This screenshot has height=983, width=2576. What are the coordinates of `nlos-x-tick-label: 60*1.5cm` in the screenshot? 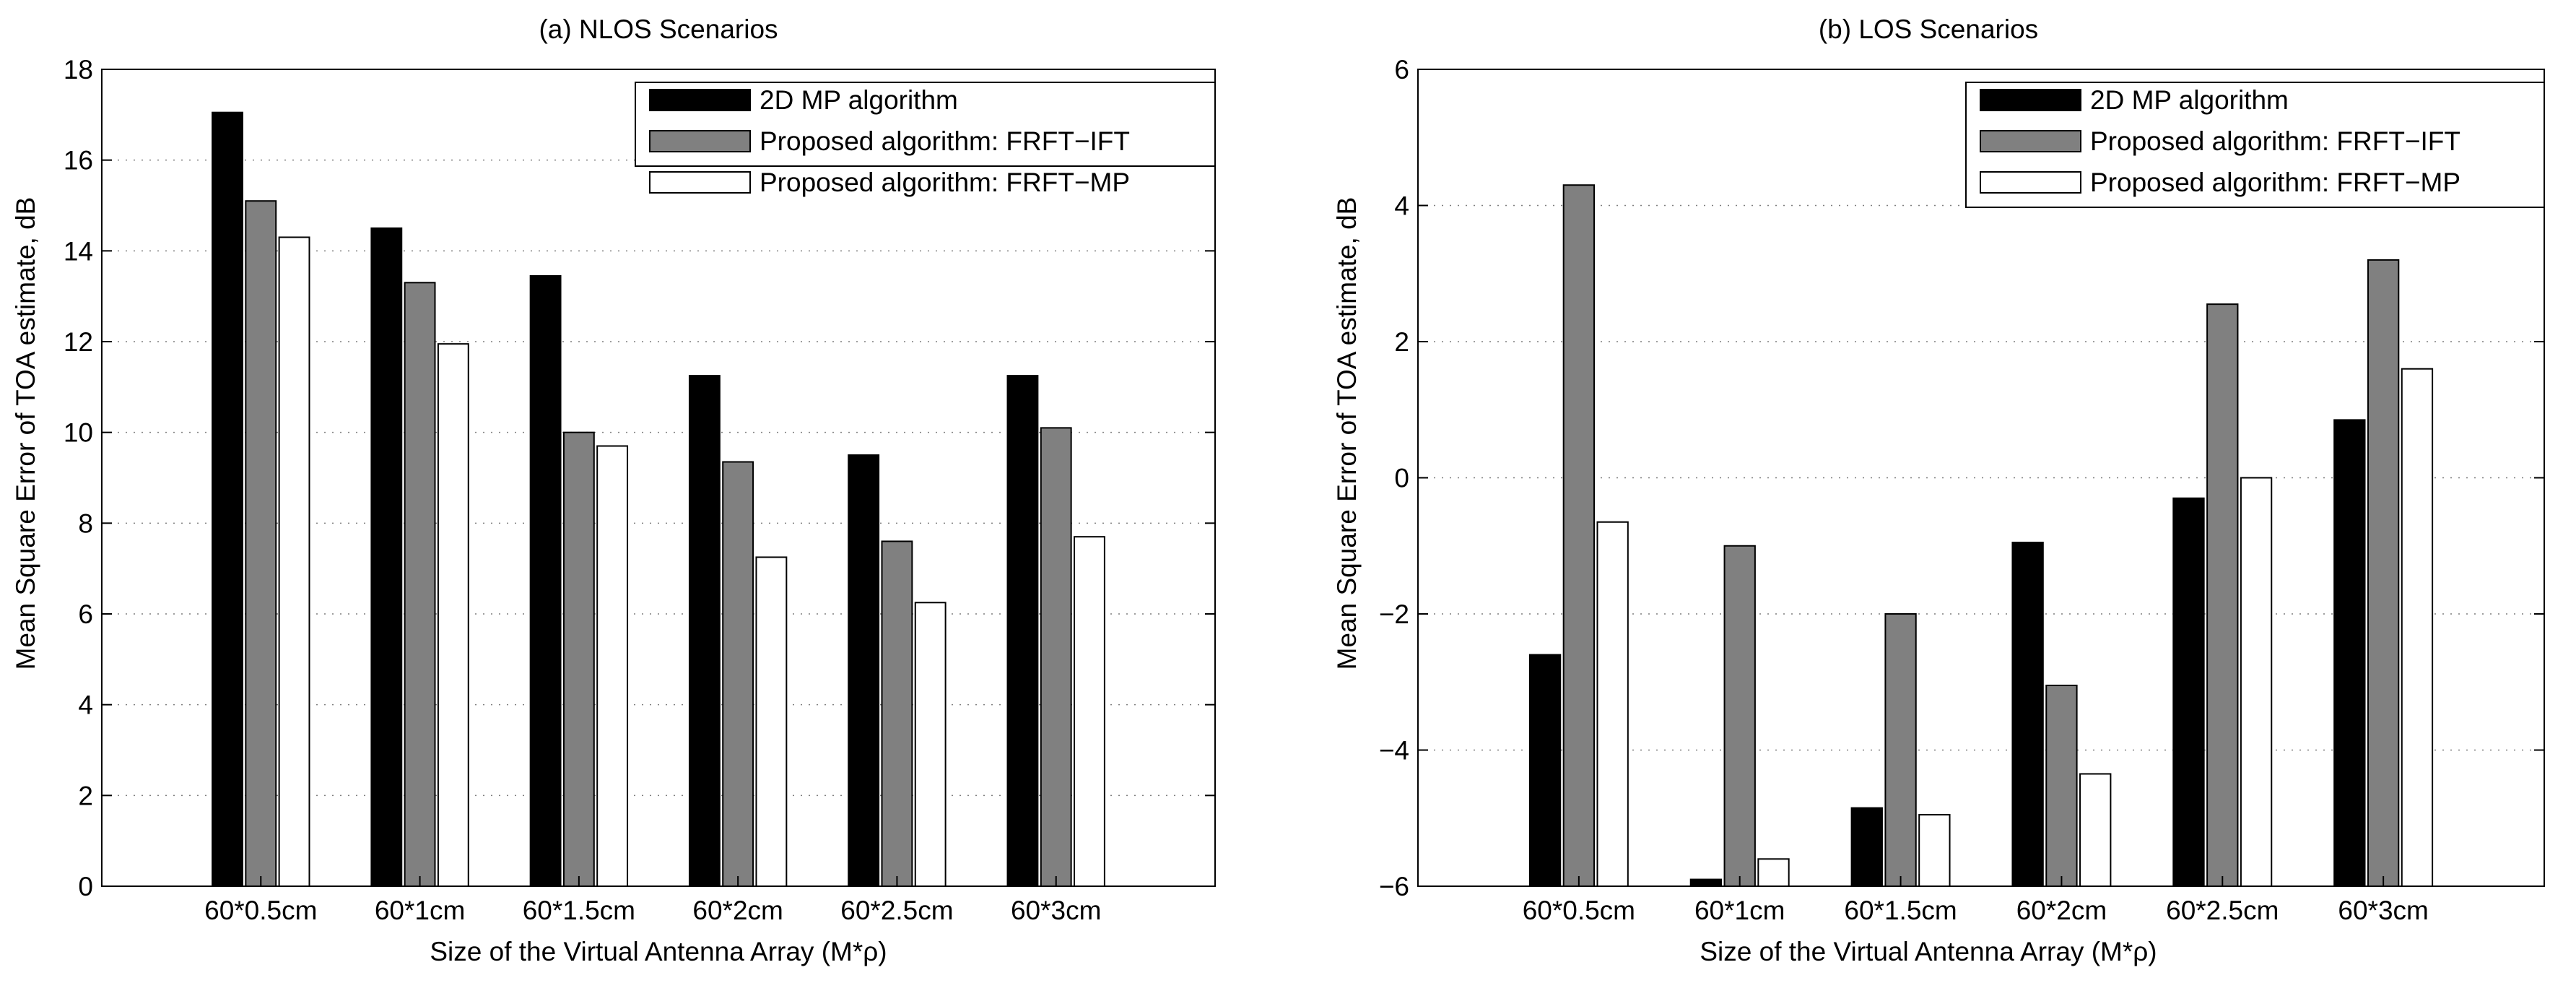 It's located at (579, 911).